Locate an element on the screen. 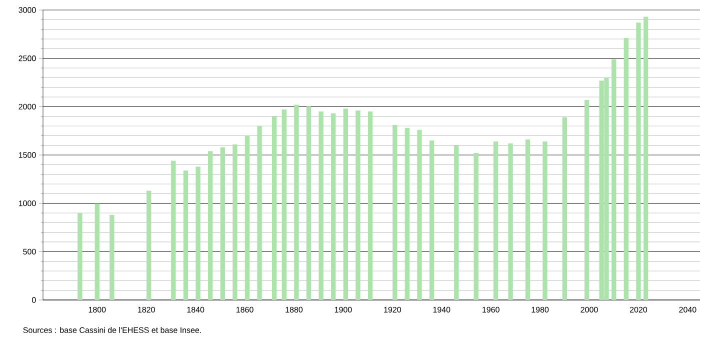  y-tick-label: 1000 is located at coordinates (27, 203).